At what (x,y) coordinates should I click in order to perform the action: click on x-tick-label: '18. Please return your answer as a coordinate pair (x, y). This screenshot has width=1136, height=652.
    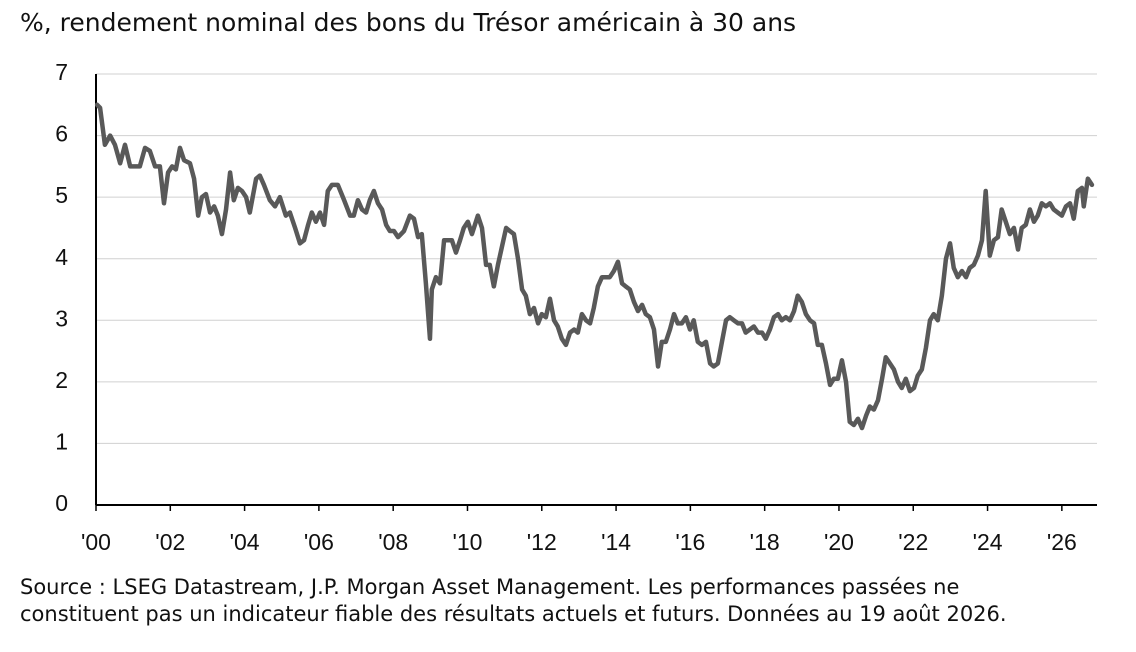
    Looking at the image, I should click on (765, 542).